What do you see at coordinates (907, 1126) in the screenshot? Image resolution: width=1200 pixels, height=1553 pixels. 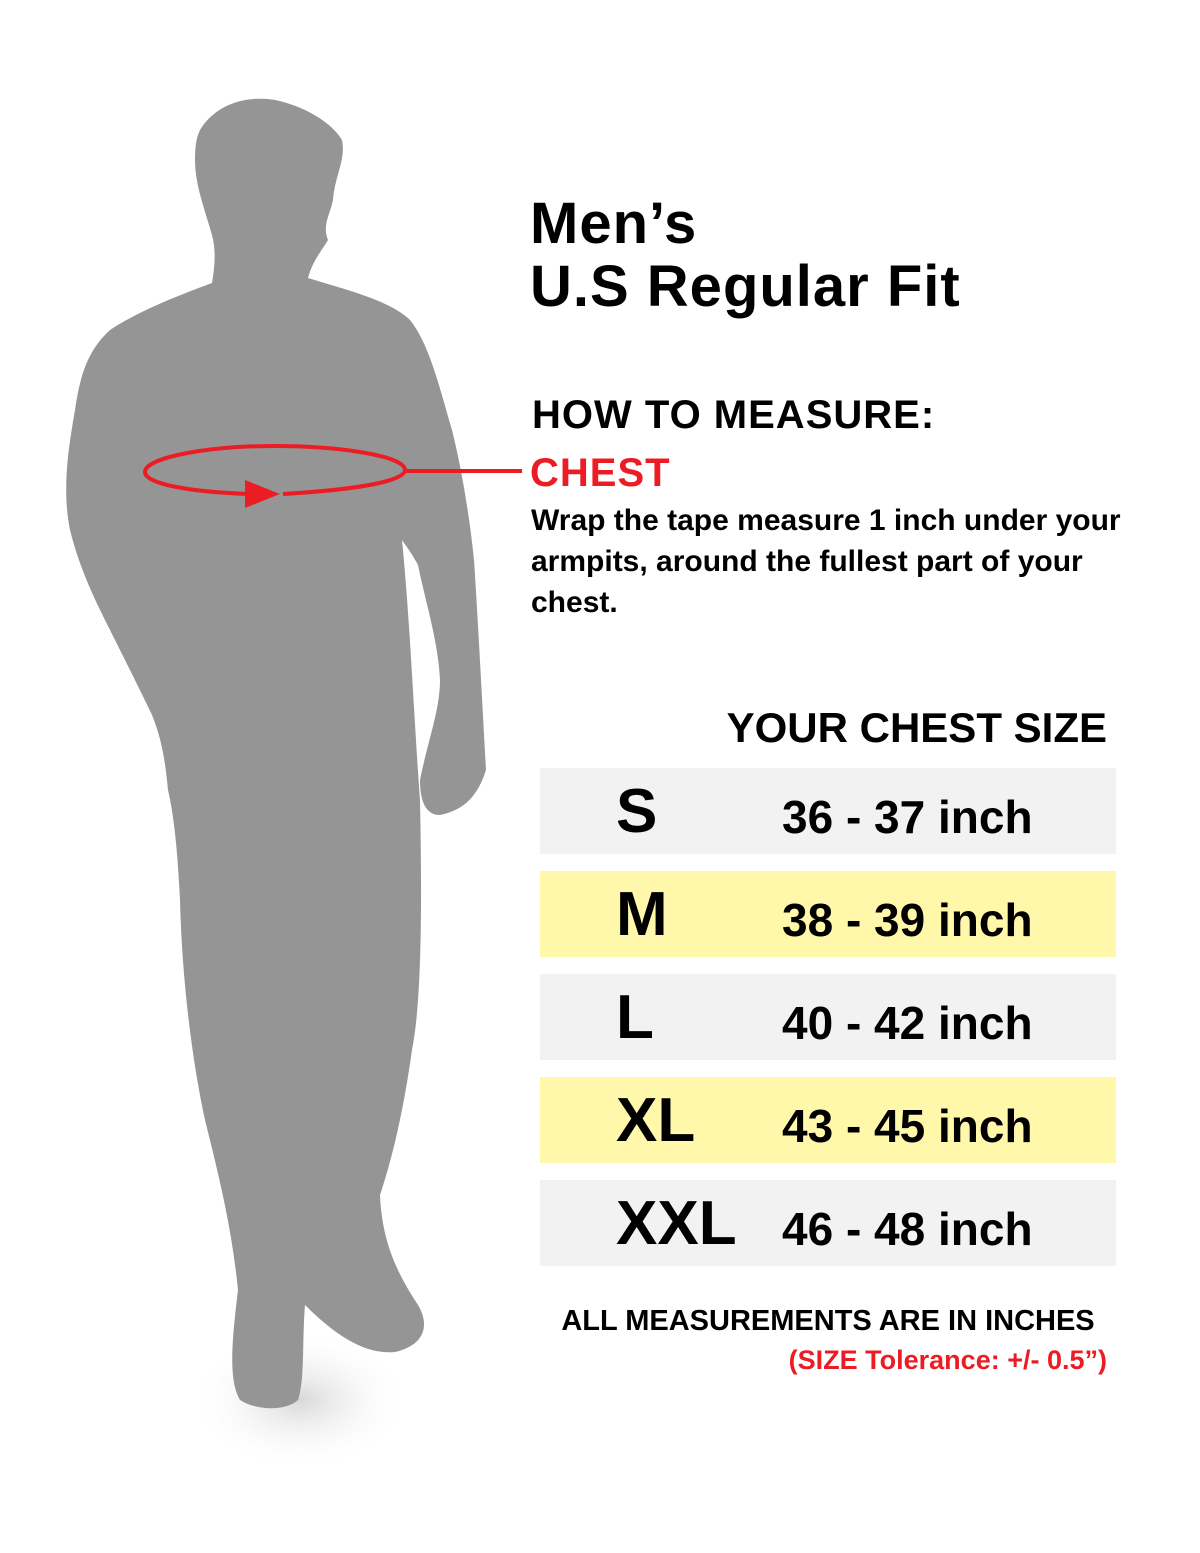 I see `size-range: 43 - 45 inch` at bounding box center [907, 1126].